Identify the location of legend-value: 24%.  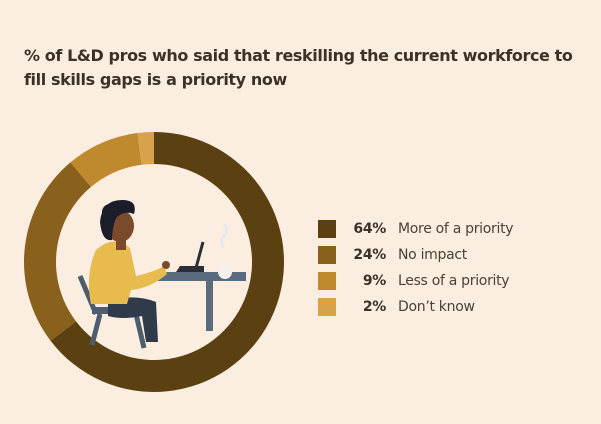
(369, 255).